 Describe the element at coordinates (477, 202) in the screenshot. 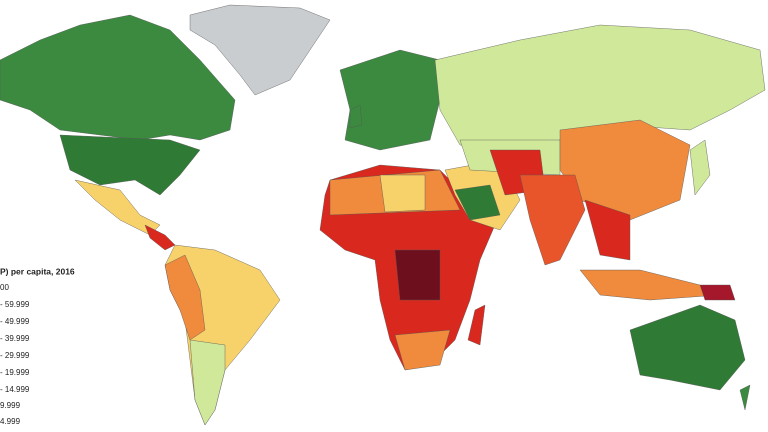

I see `saudi-arabia` at that location.